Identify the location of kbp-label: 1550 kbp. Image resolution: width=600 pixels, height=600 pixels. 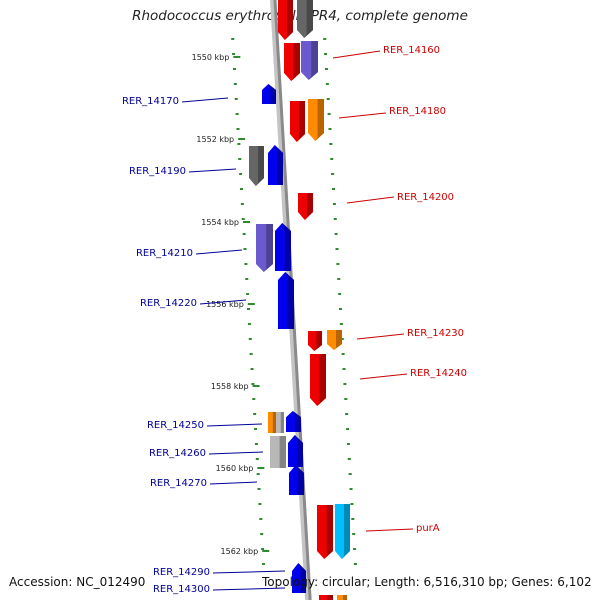
(211, 57).